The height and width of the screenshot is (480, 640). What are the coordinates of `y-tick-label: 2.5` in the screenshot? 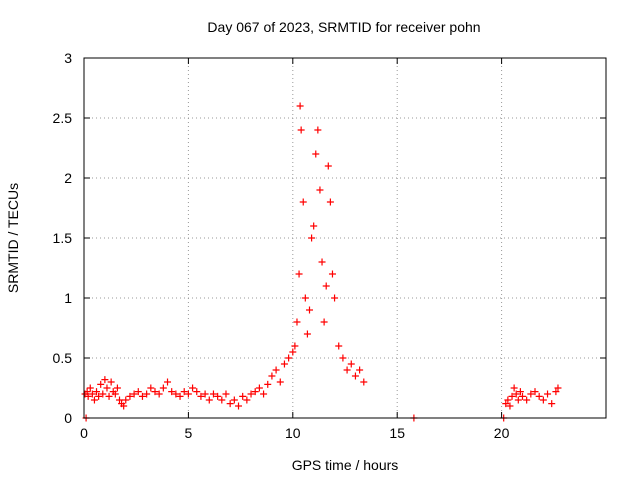 It's located at (63, 118).